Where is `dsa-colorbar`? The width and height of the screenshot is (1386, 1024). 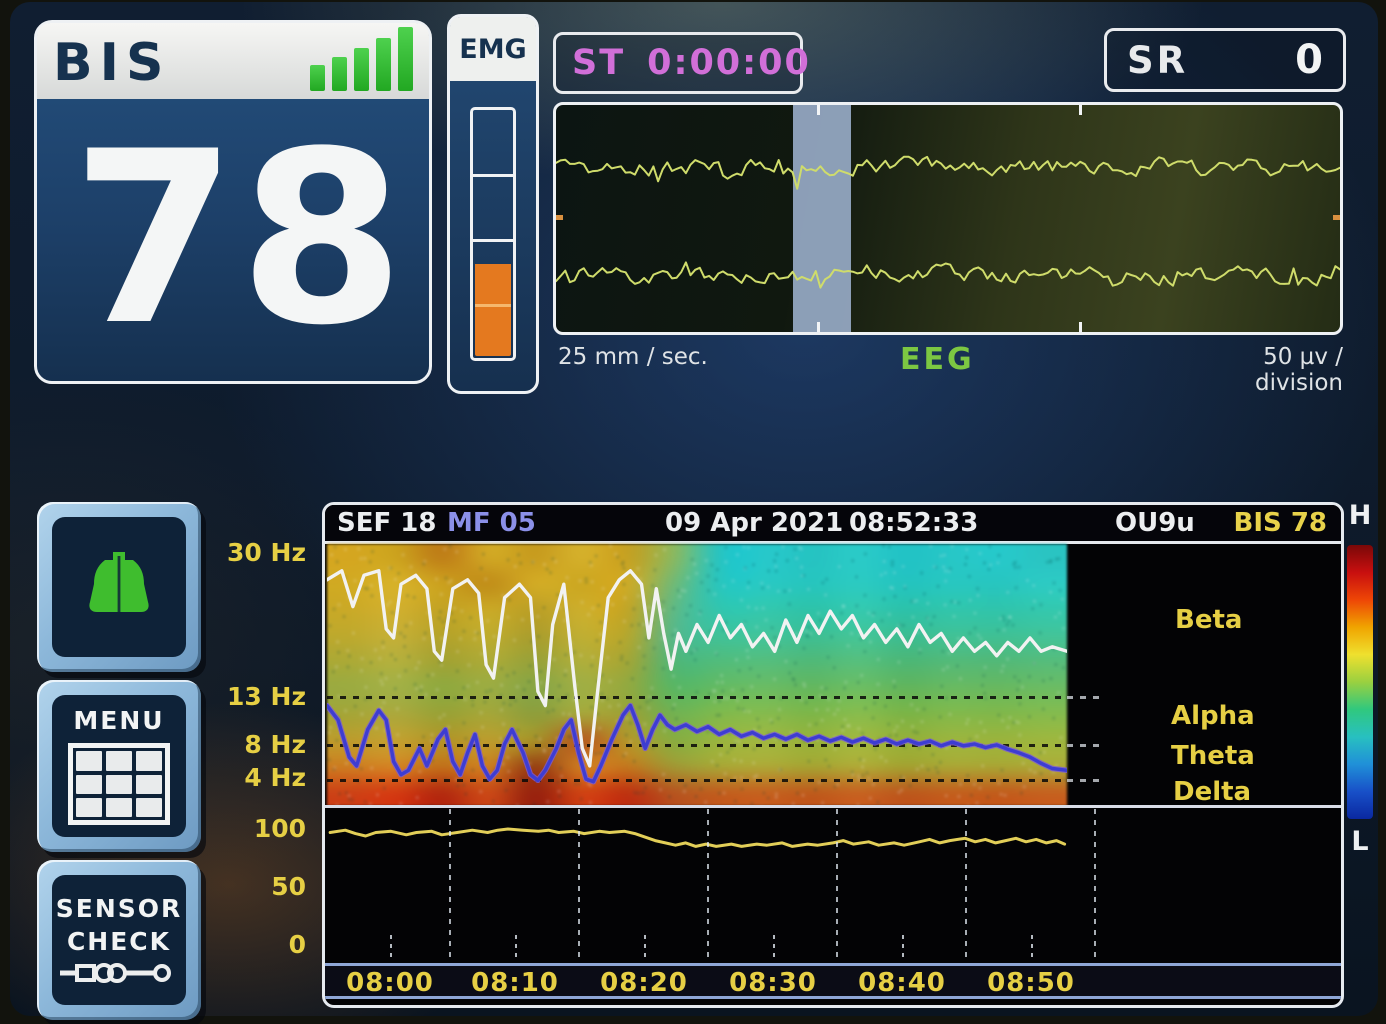
dsa-colorbar is located at coordinates (1360, 682).